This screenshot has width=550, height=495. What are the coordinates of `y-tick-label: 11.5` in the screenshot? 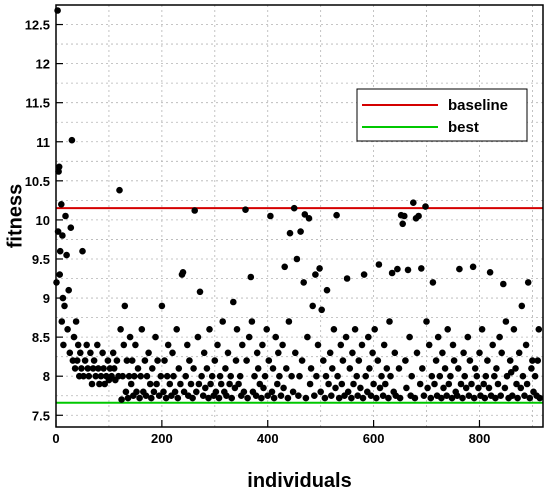 It's located at (37, 103).